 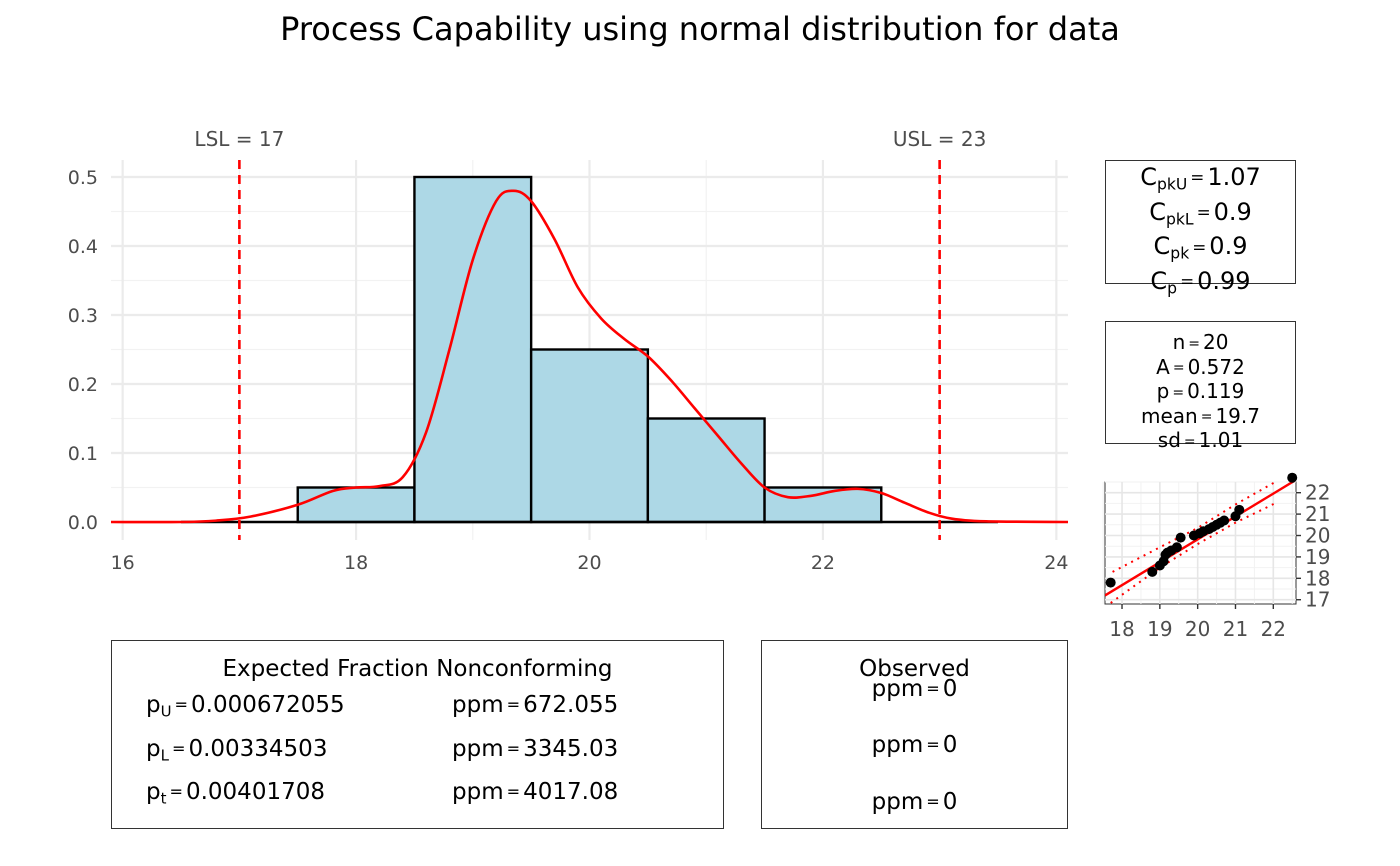 I want to click on qq-y-tick-label: 20, so click(x=1317, y=536).